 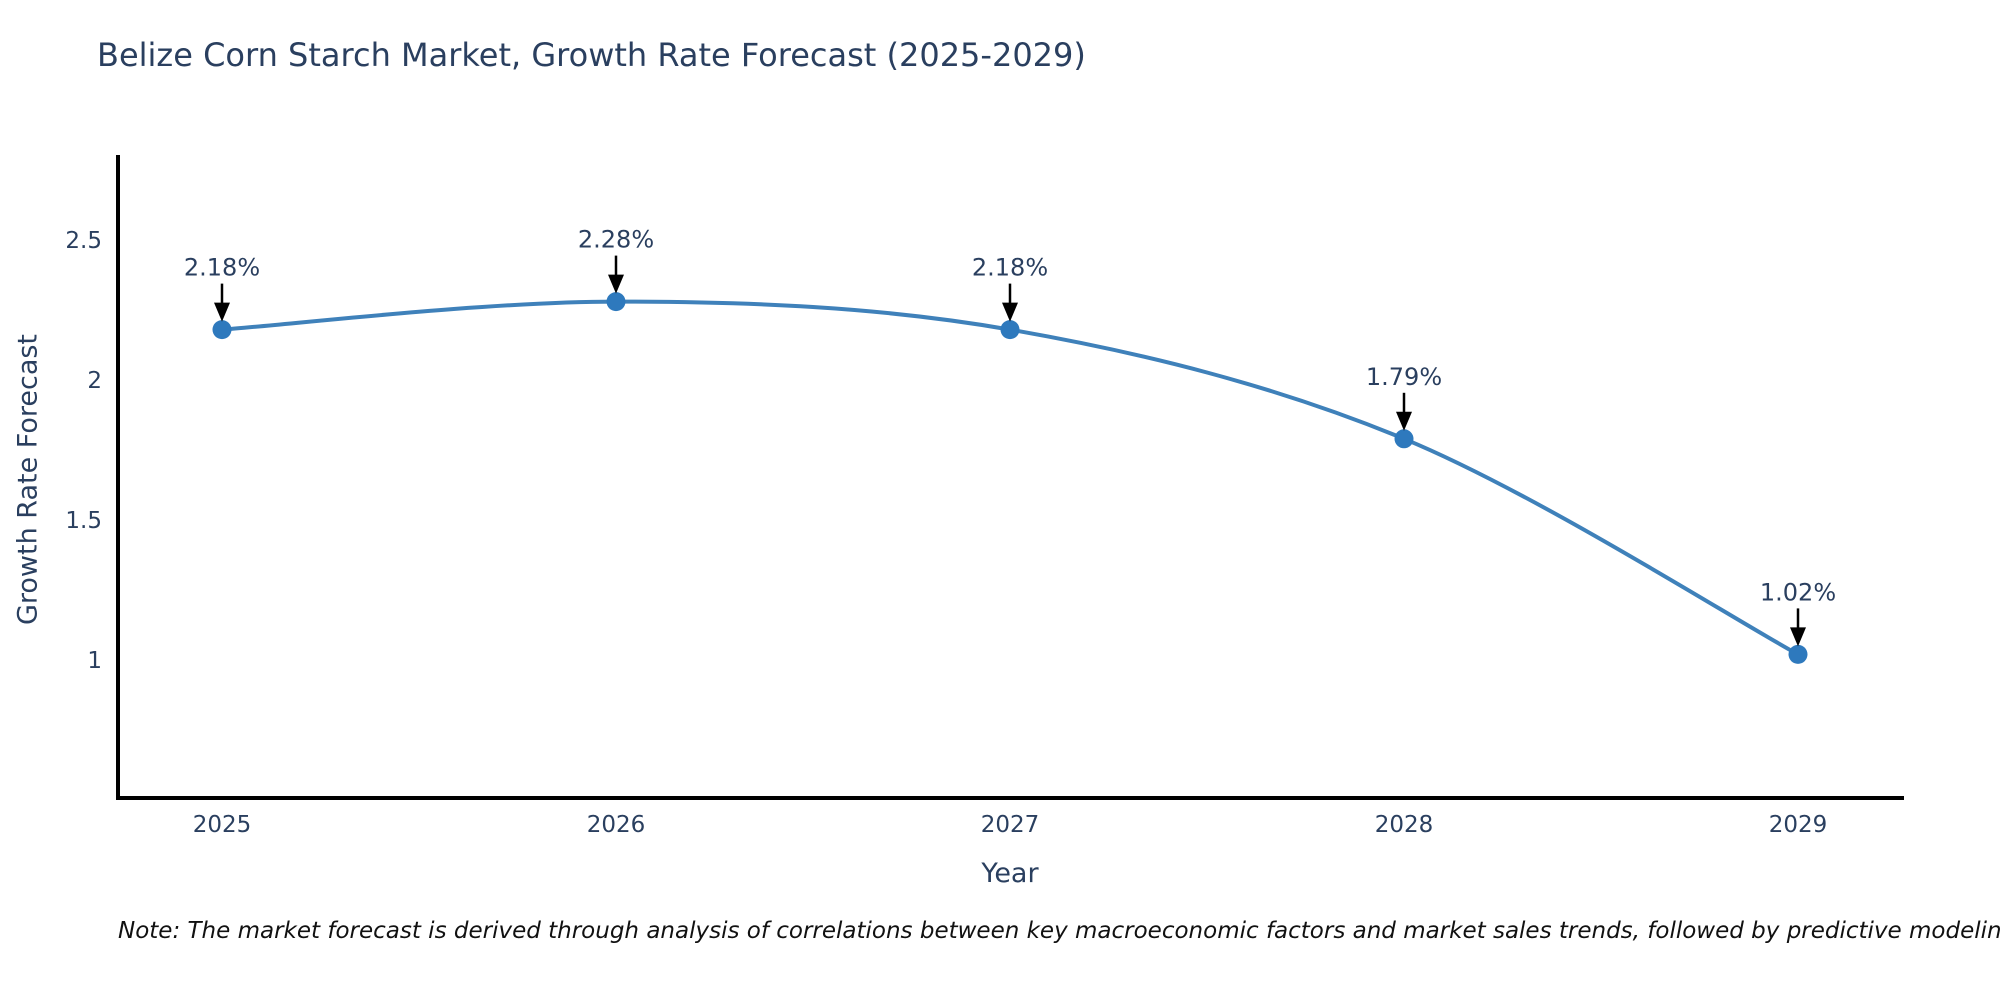 I want to click on y-axis-title: Growth Rate Forecast, so click(x=28, y=479).